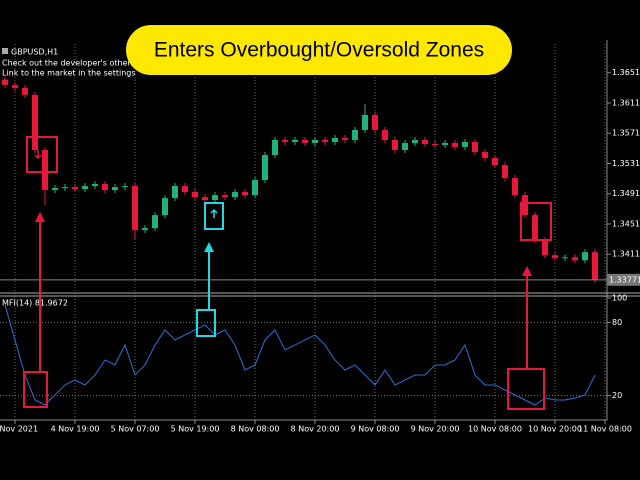 The width and height of the screenshot is (640, 480). I want to click on x-tick-label: 8 Nov 20:00, so click(315, 429).